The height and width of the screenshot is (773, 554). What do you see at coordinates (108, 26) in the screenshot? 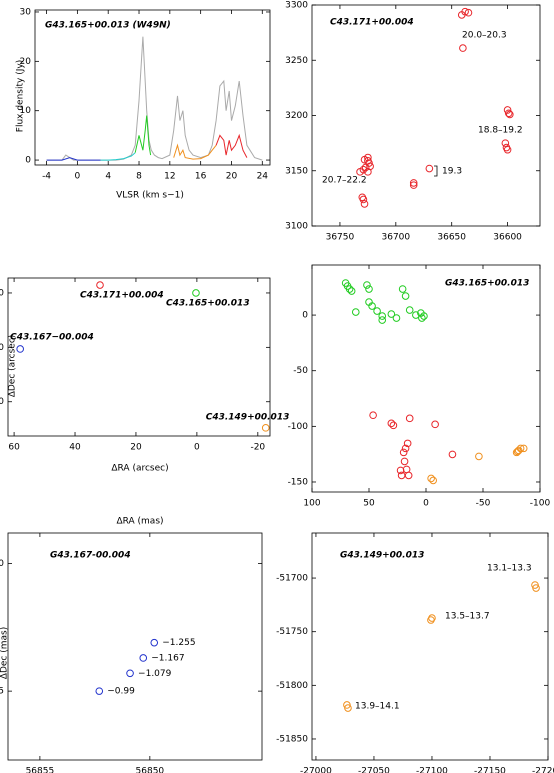
I see `panel-title: G43.165+00.013 (W49N)` at bounding box center [108, 26].